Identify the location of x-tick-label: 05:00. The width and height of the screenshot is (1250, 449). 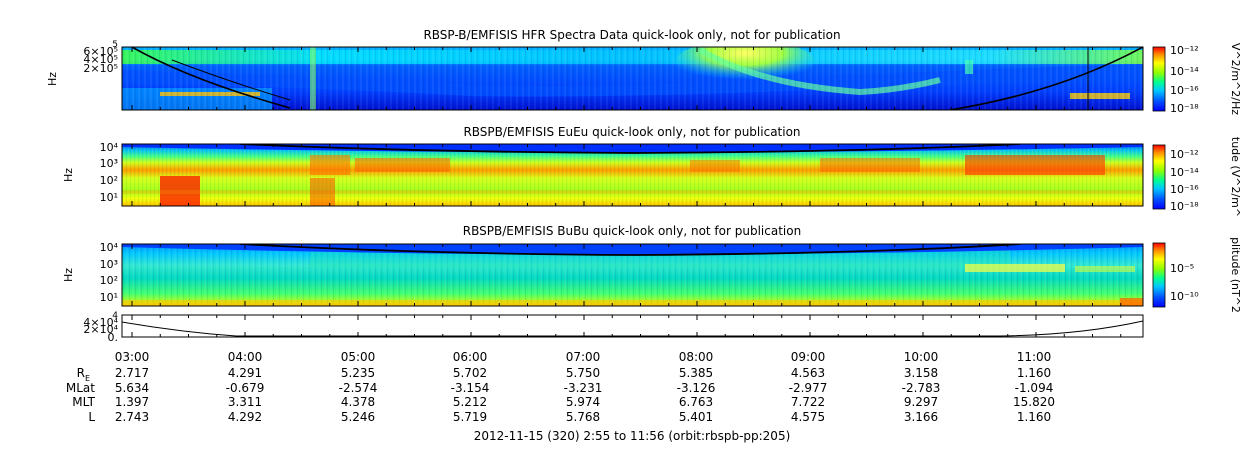
(358, 357).